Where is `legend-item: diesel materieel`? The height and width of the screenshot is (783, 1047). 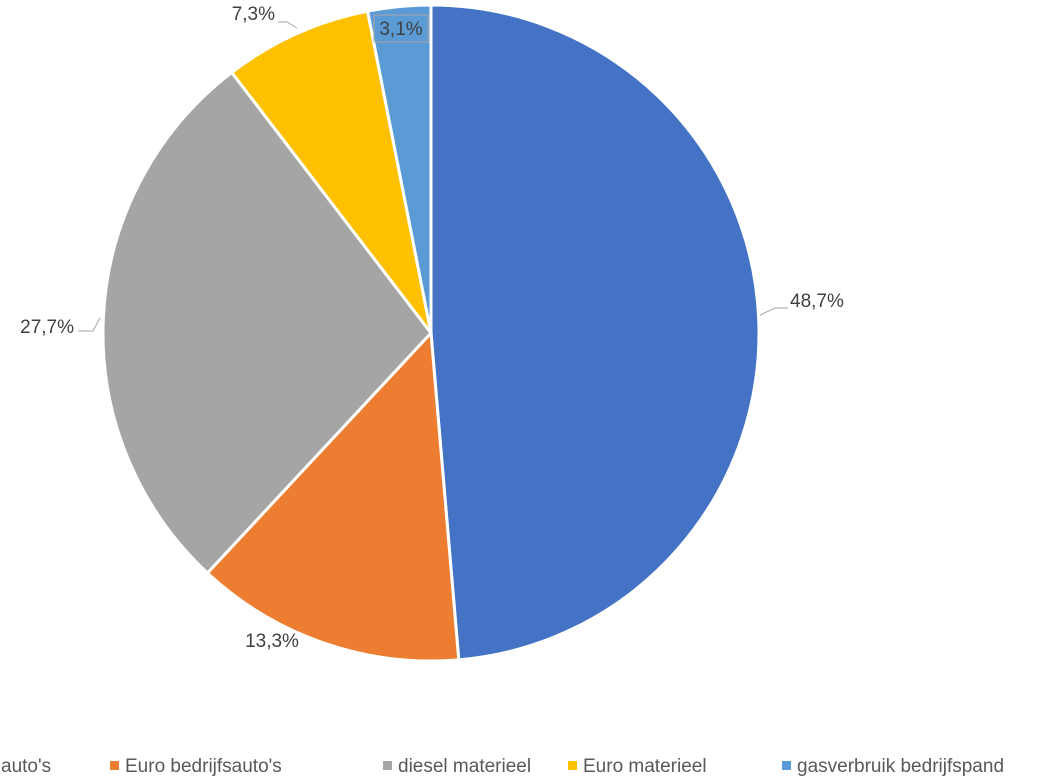 legend-item: diesel materieel is located at coordinates (457, 766).